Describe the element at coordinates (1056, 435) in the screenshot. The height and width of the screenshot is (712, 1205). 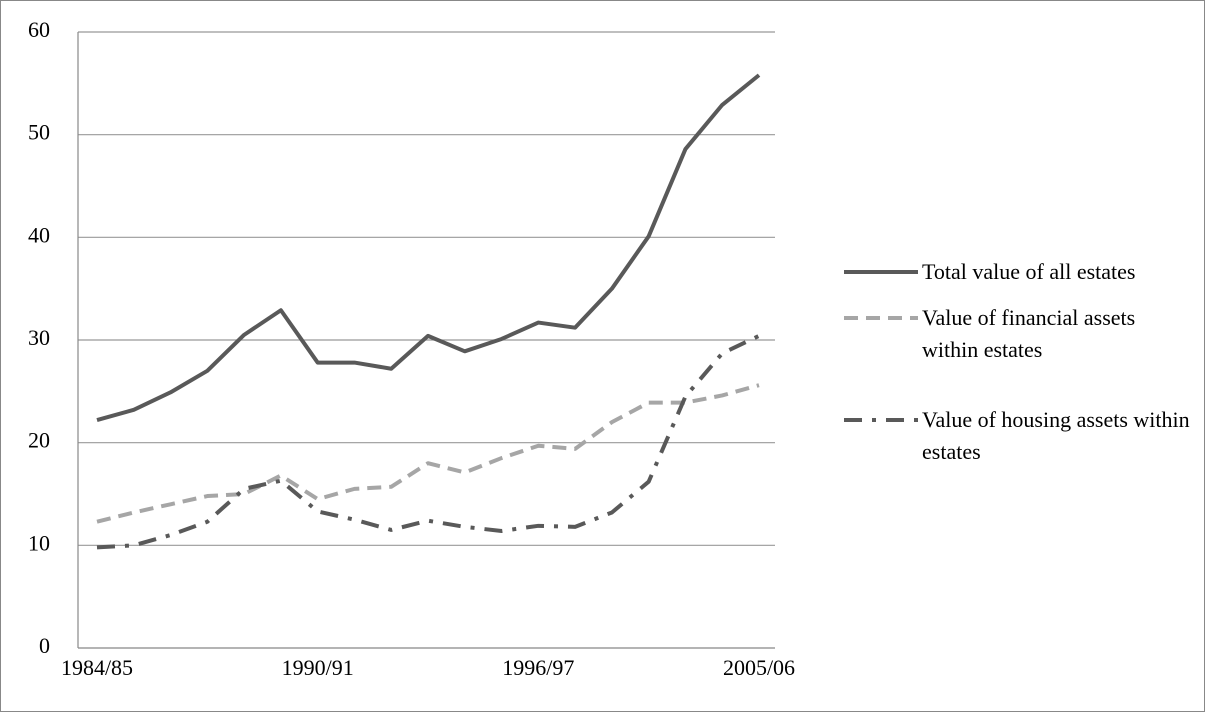
I see `legend-label: Value of housing assets within estates` at that location.